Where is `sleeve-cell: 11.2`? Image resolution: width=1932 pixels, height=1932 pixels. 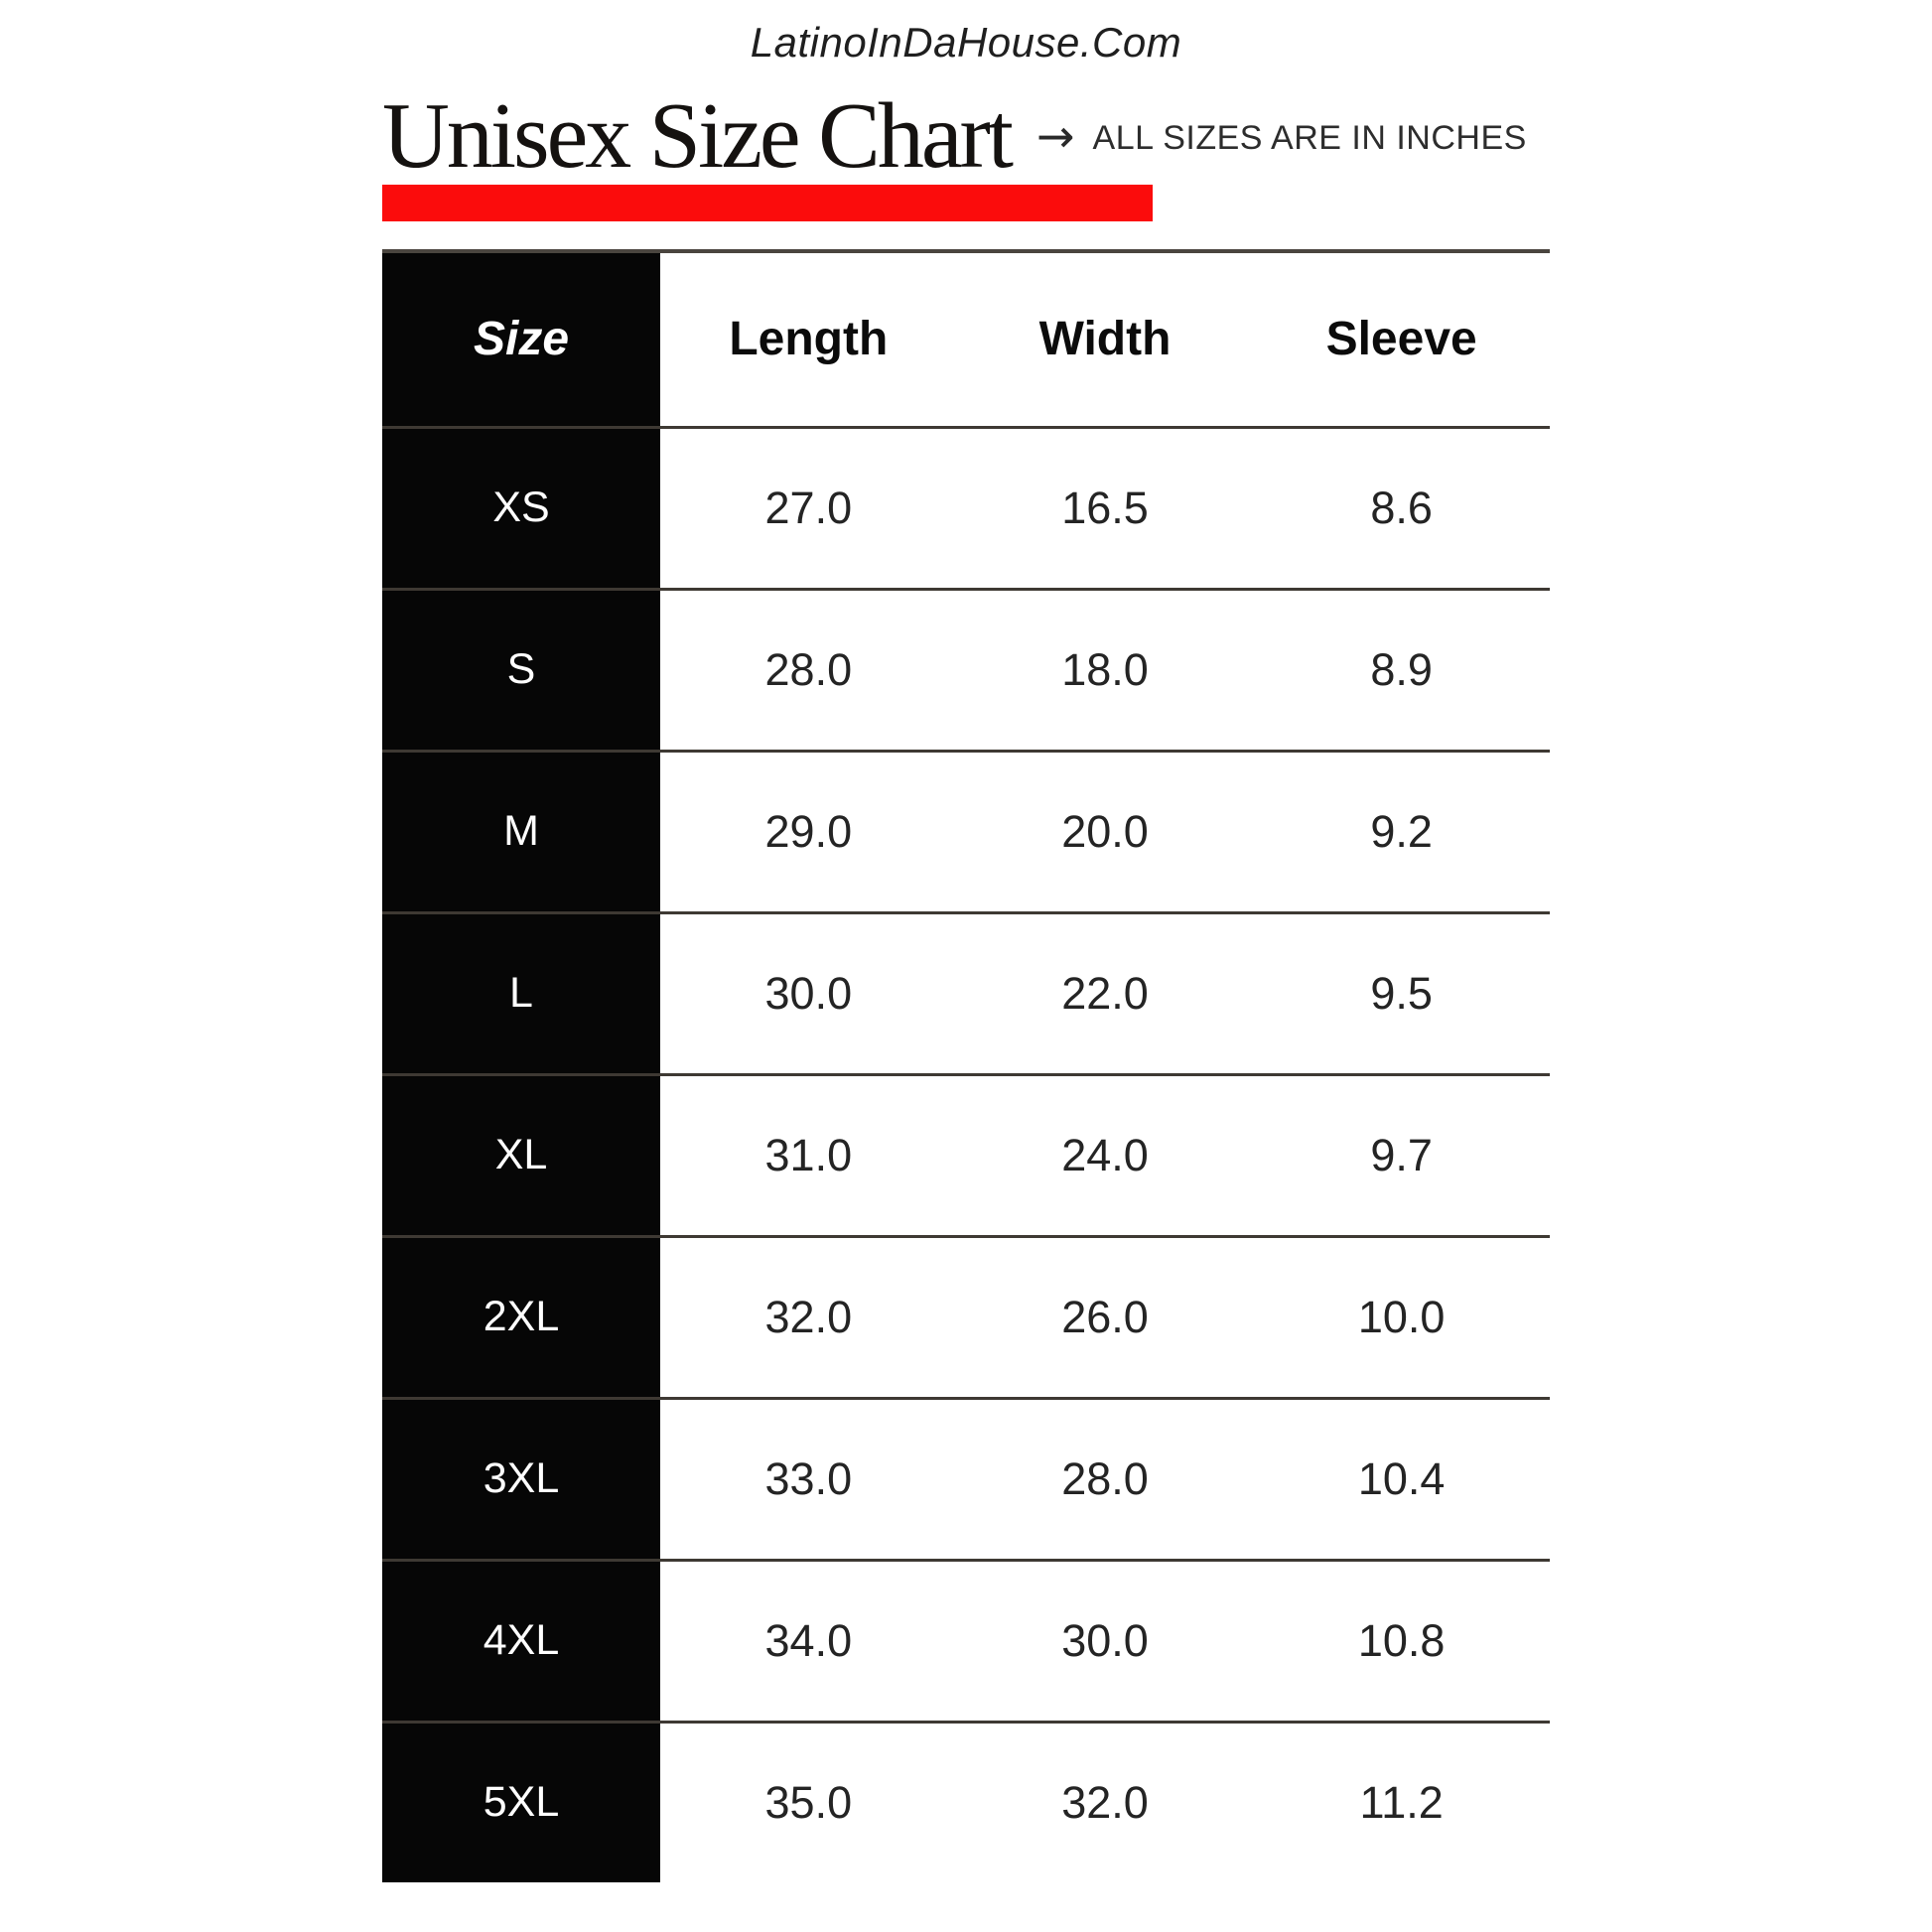 sleeve-cell: 11.2 is located at coordinates (1401, 1802).